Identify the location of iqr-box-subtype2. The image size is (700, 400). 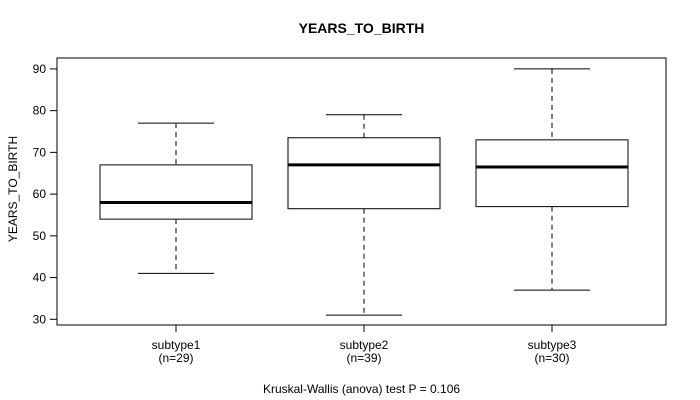
(364, 173).